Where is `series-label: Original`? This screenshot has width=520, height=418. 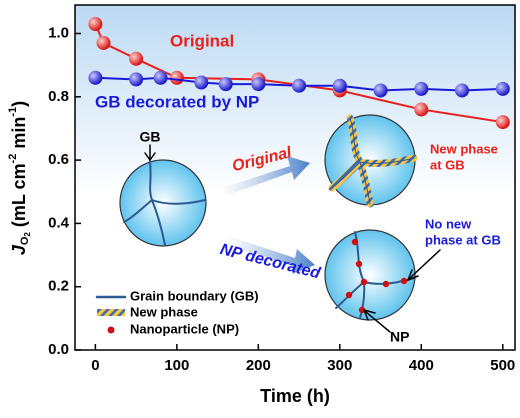
series-label: Original is located at coordinates (202, 40).